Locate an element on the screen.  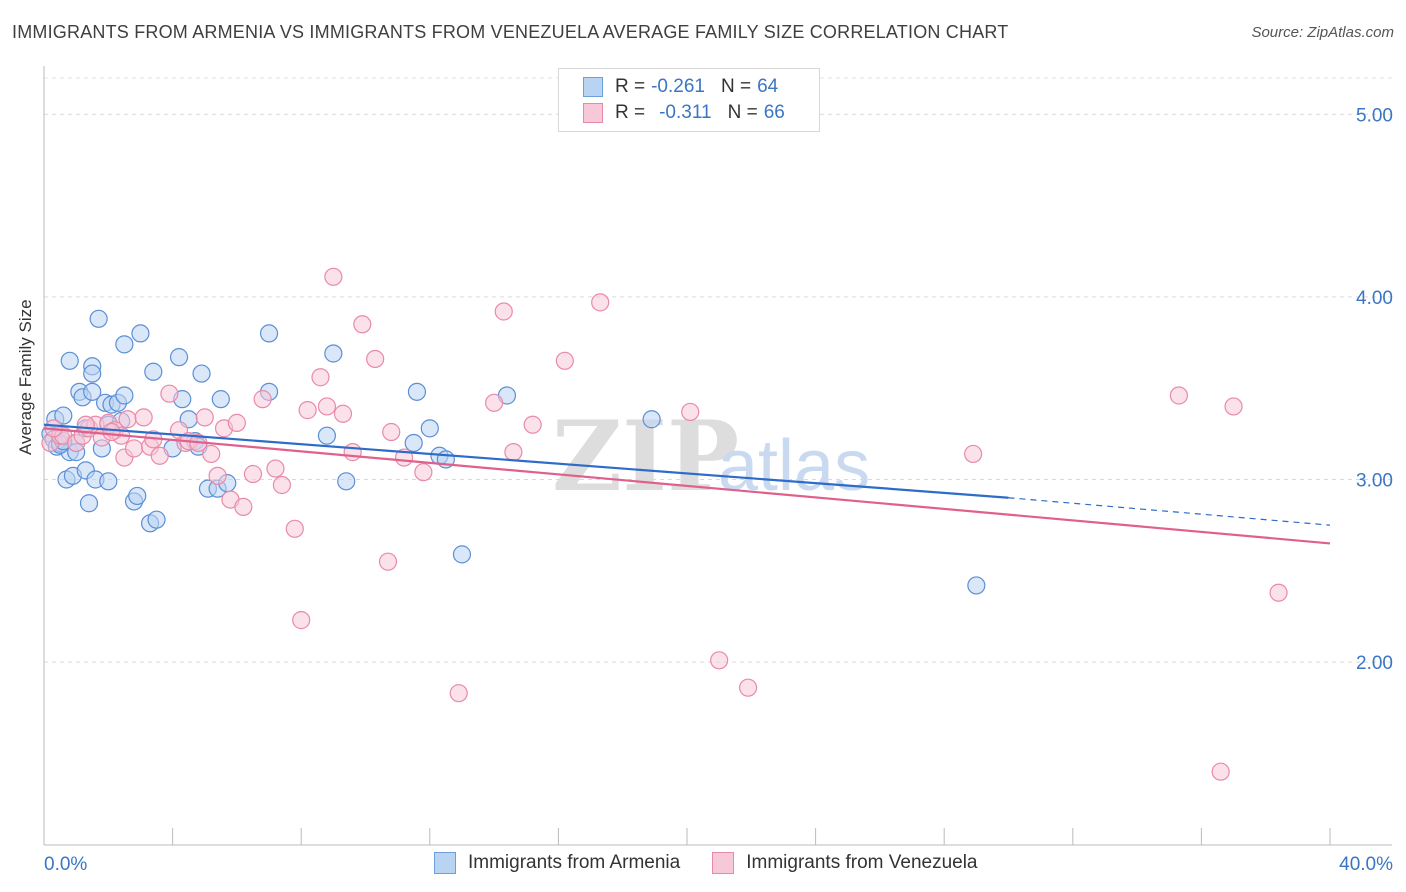
watermark-atlas: atlas is located at coordinates (794, 466).